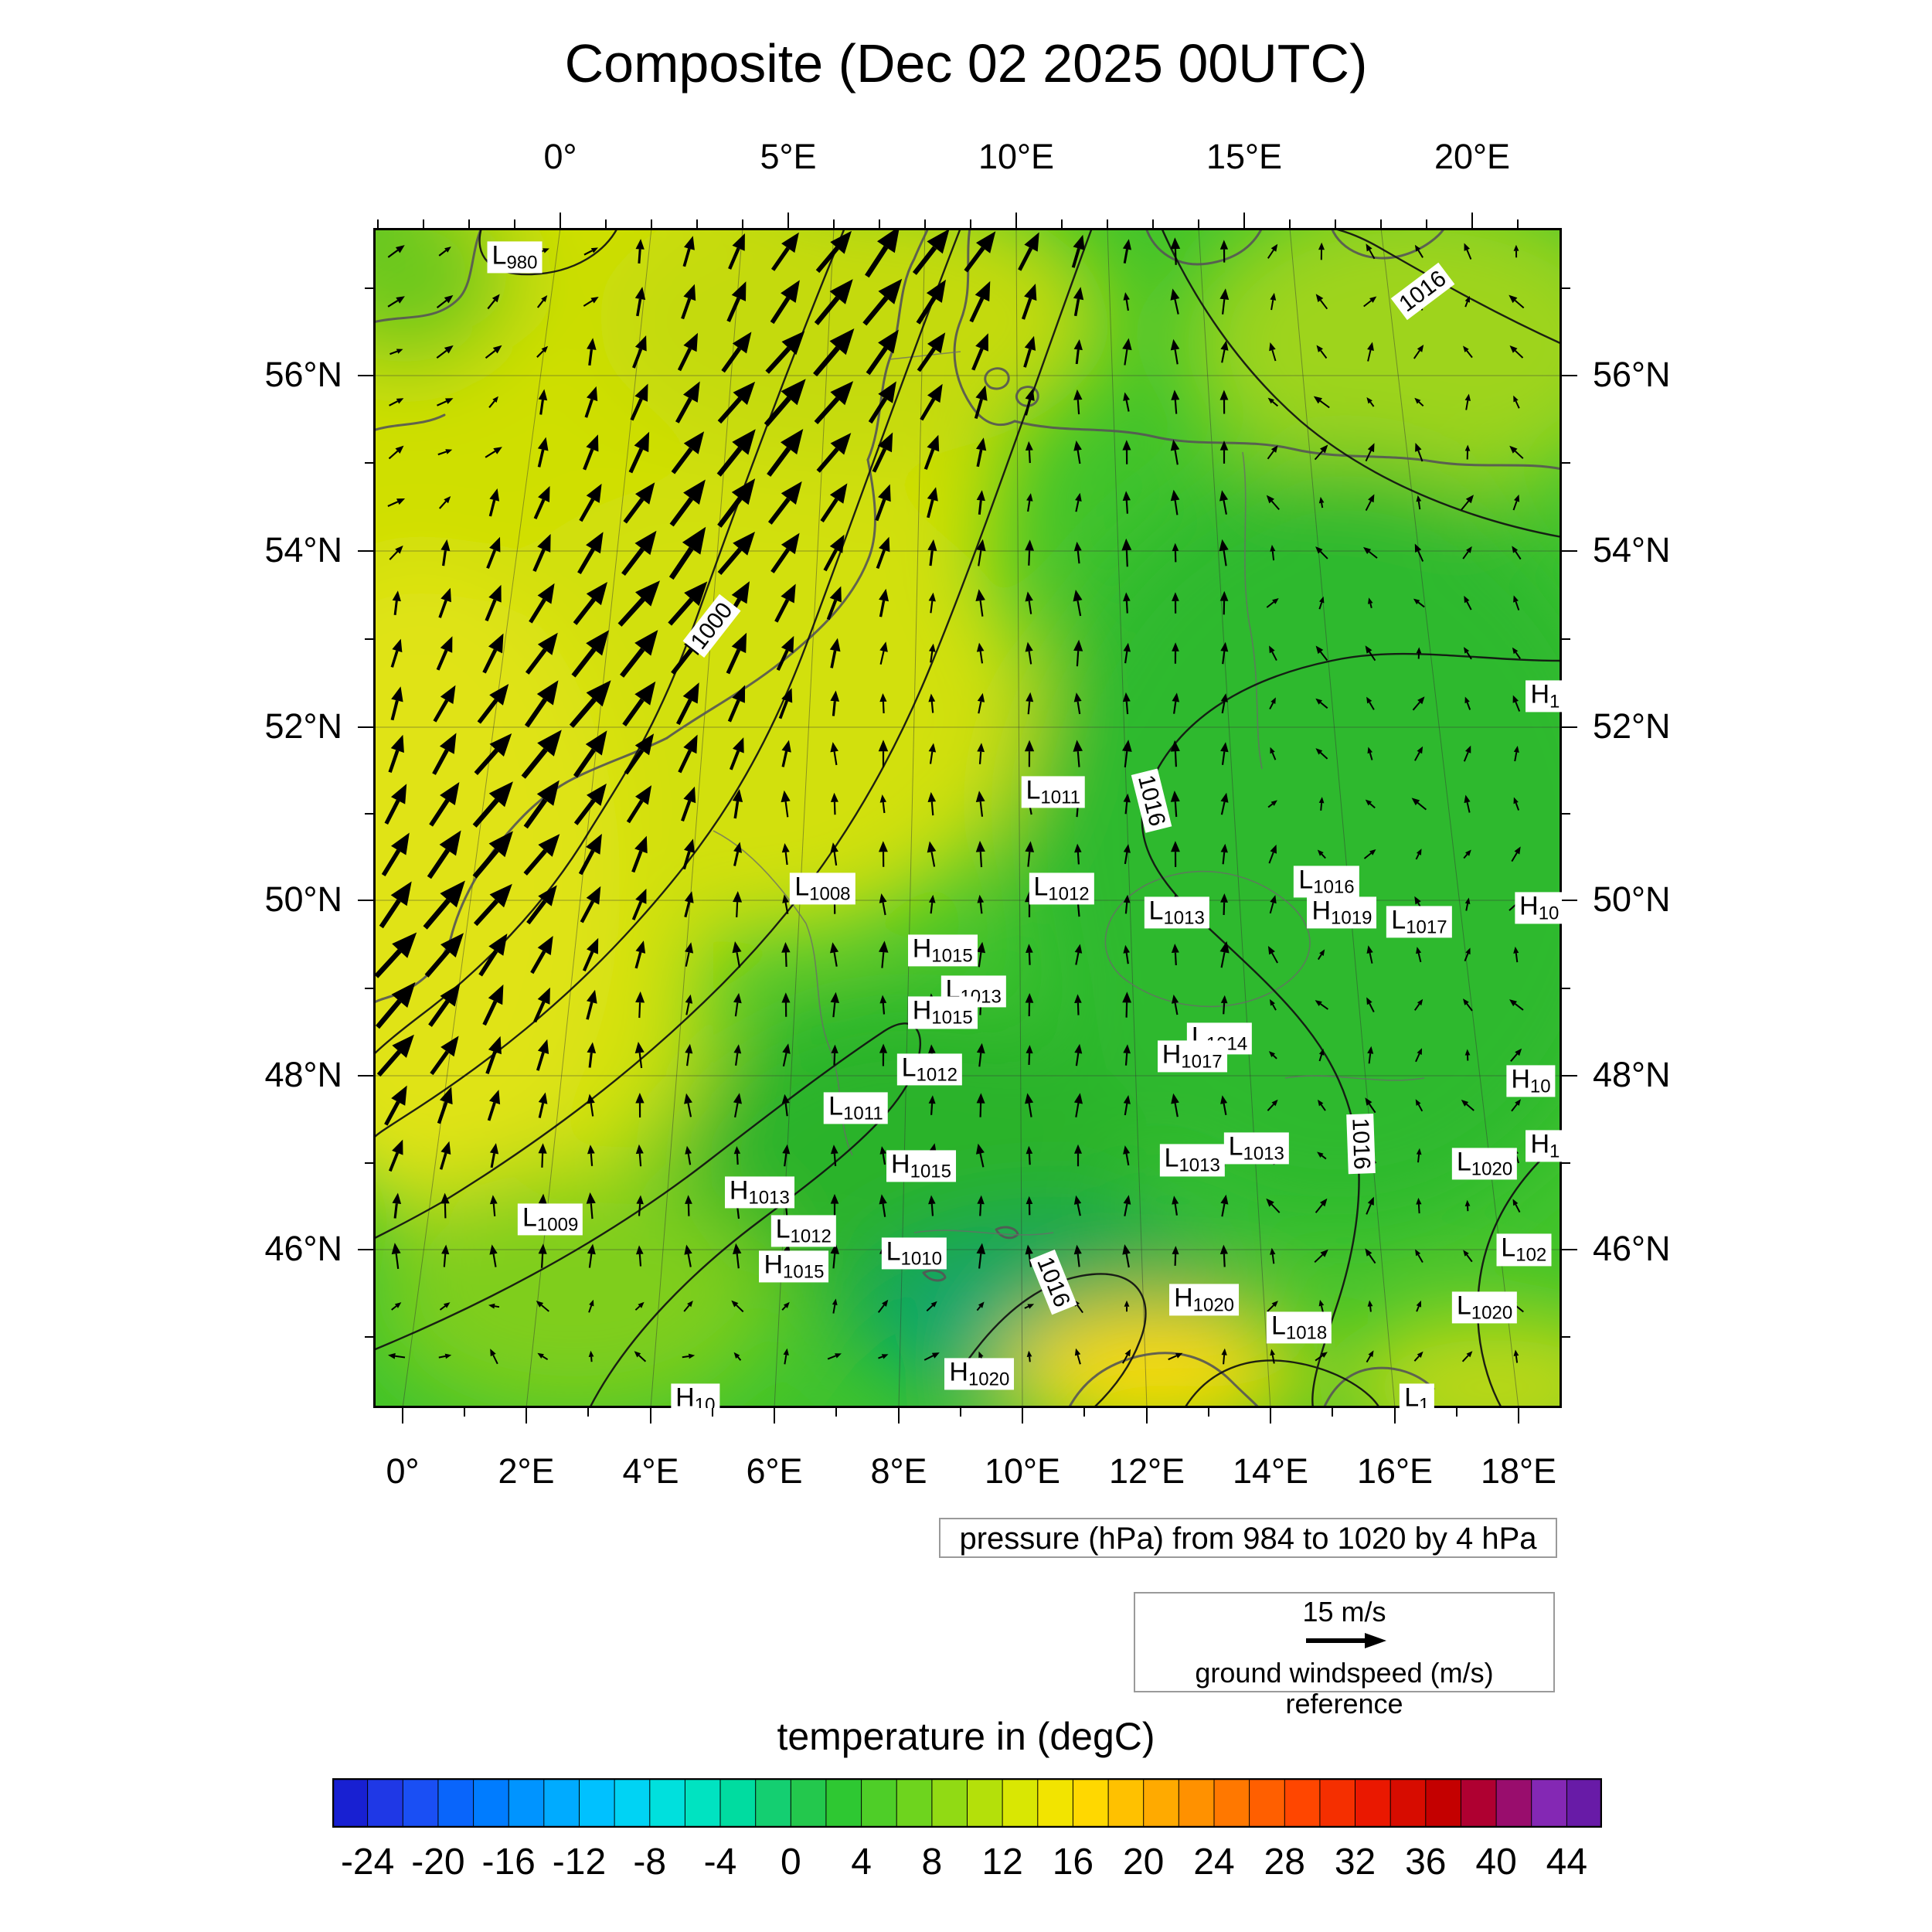 Image resolution: width=1932 pixels, height=1932 pixels. What do you see at coordinates (1419, 922) in the screenshot?
I see `pressure-center-label: L1017` at bounding box center [1419, 922].